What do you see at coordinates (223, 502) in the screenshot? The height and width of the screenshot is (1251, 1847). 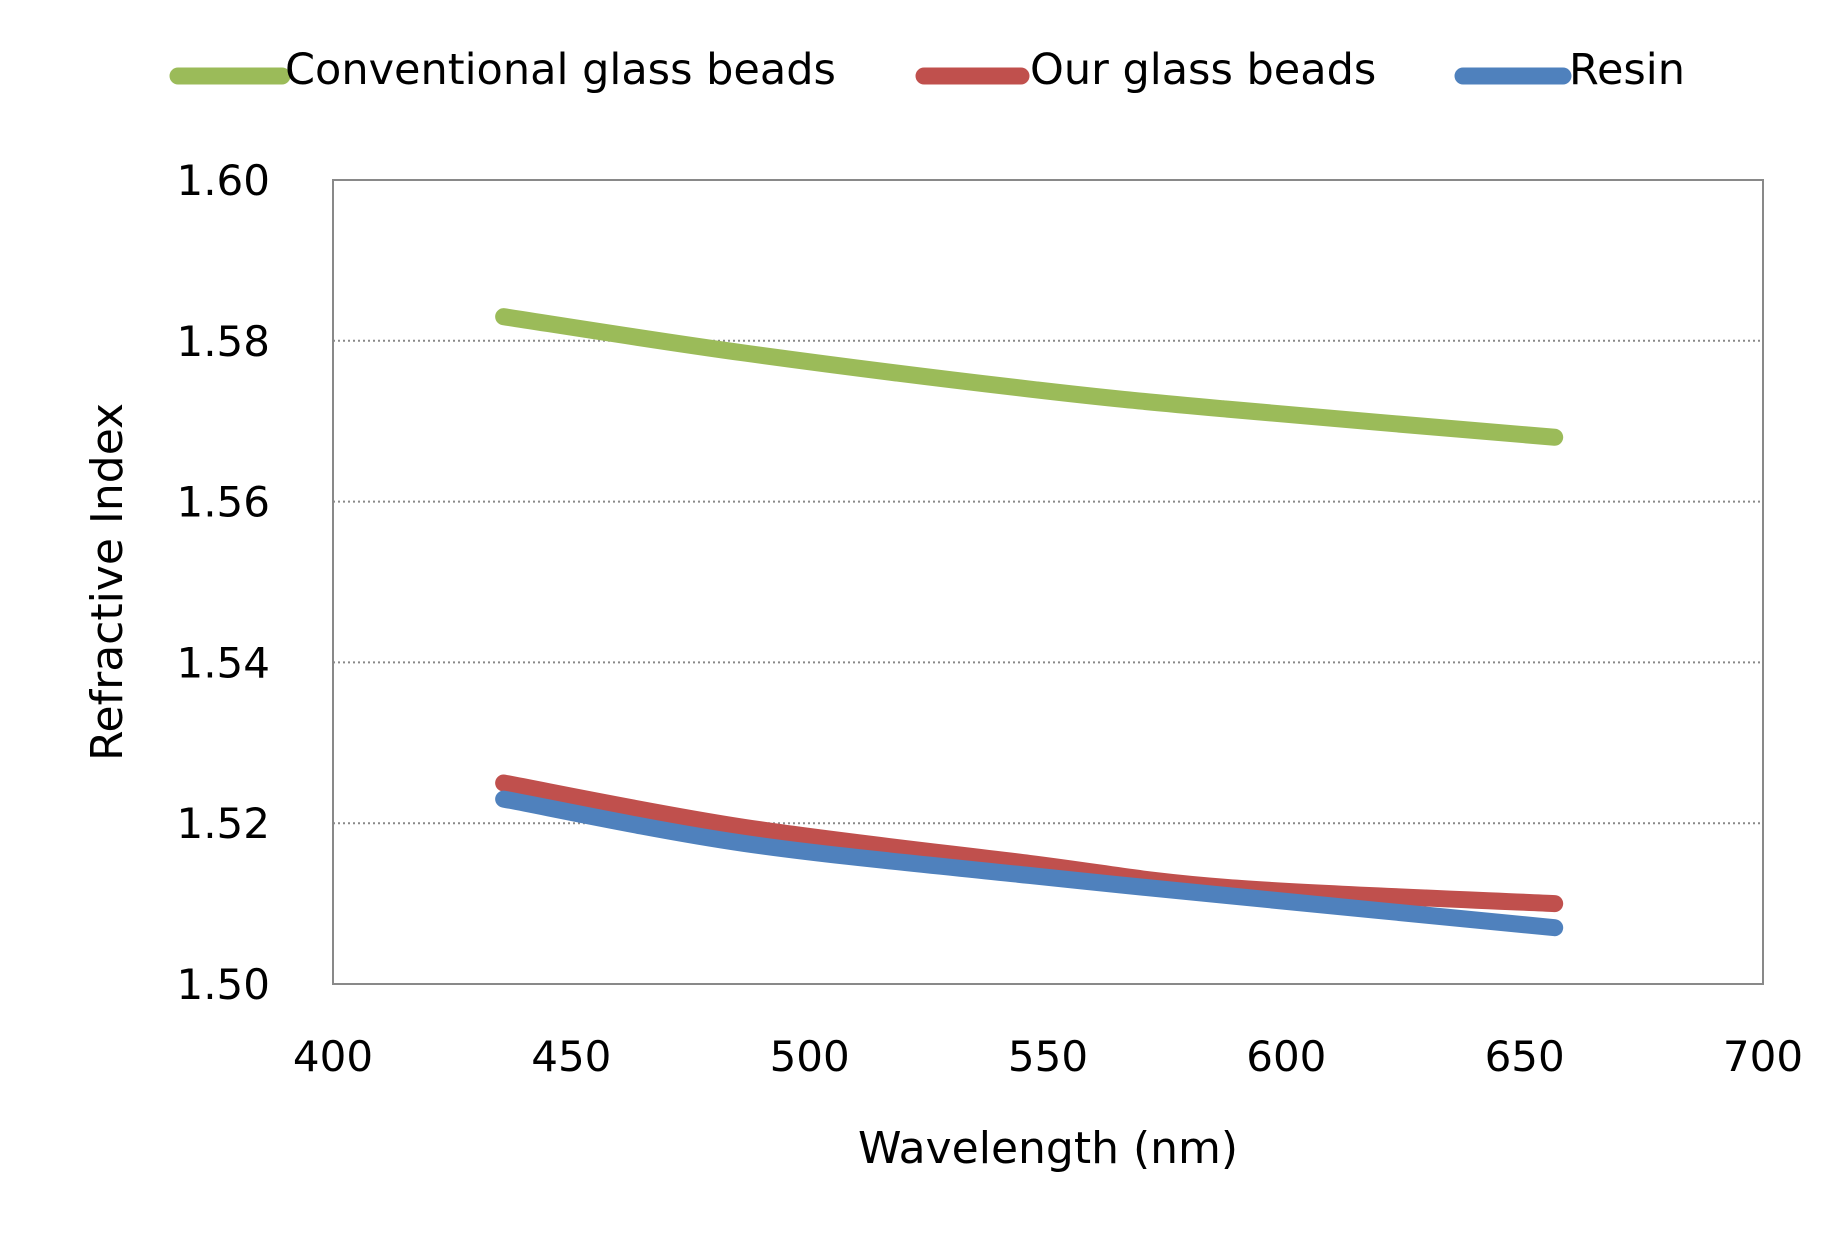 I see `y-tick-label: 1.56` at bounding box center [223, 502].